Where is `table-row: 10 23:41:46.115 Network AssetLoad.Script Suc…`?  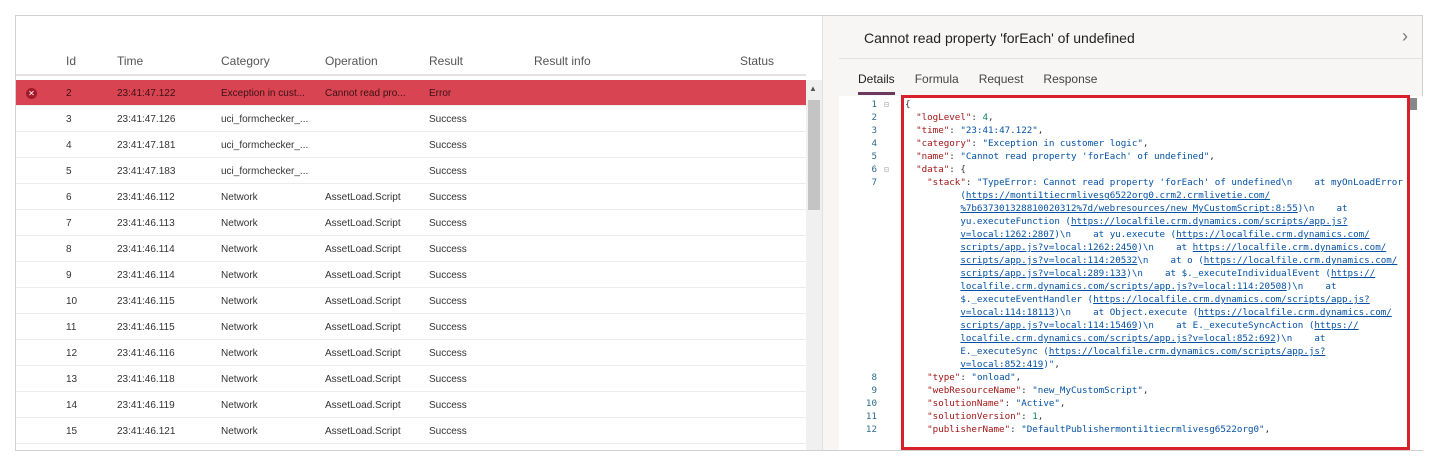 table-row: 10 23:41:46.115 Network AssetLoad.Script Suc… is located at coordinates (411, 301).